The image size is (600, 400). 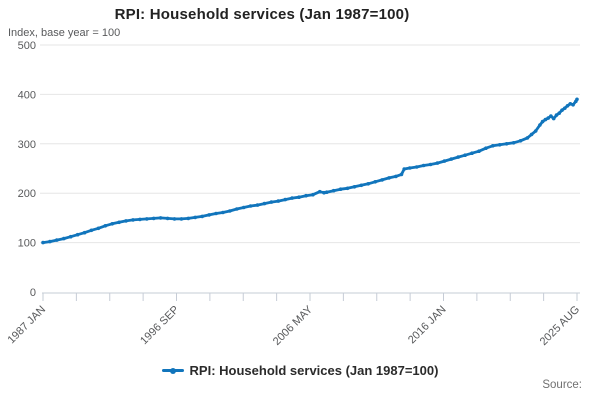 I want to click on y-tick-label: 400, so click(x=27, y=95).